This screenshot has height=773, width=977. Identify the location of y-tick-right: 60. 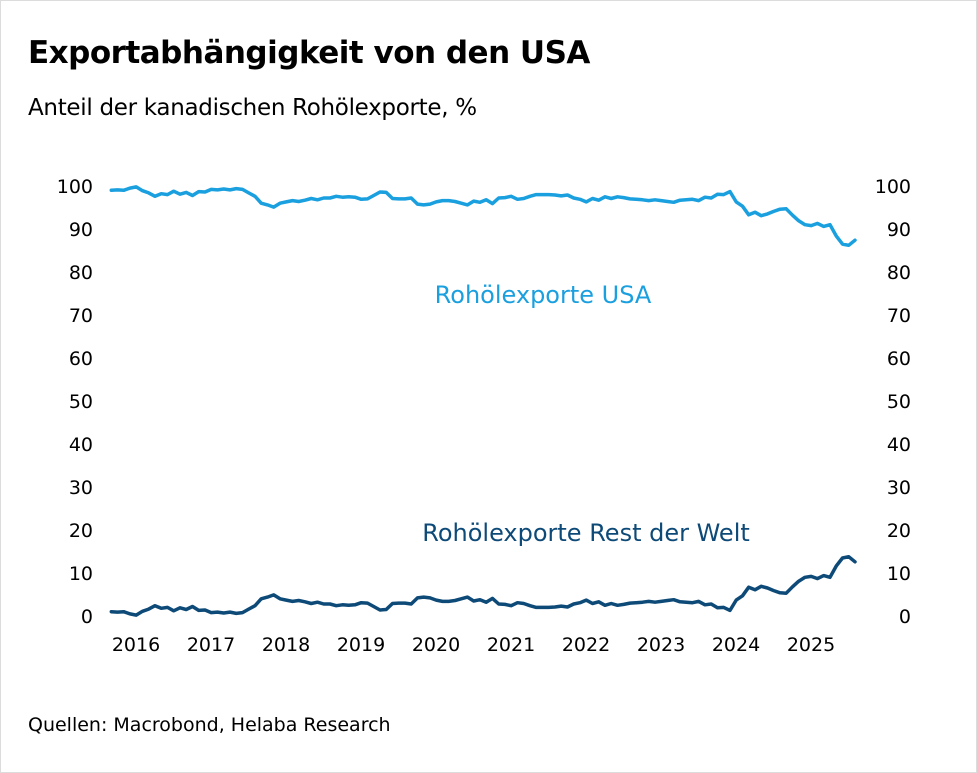
(899, 359).